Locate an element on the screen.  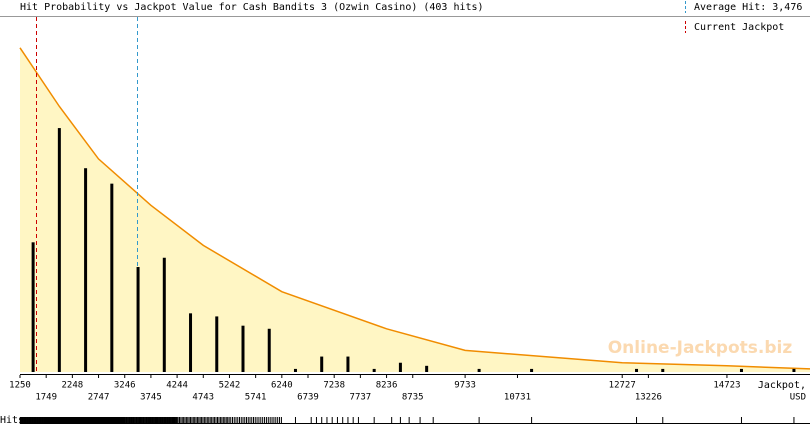
x-tick-label: 9733 is located at coordinates (465, 386).